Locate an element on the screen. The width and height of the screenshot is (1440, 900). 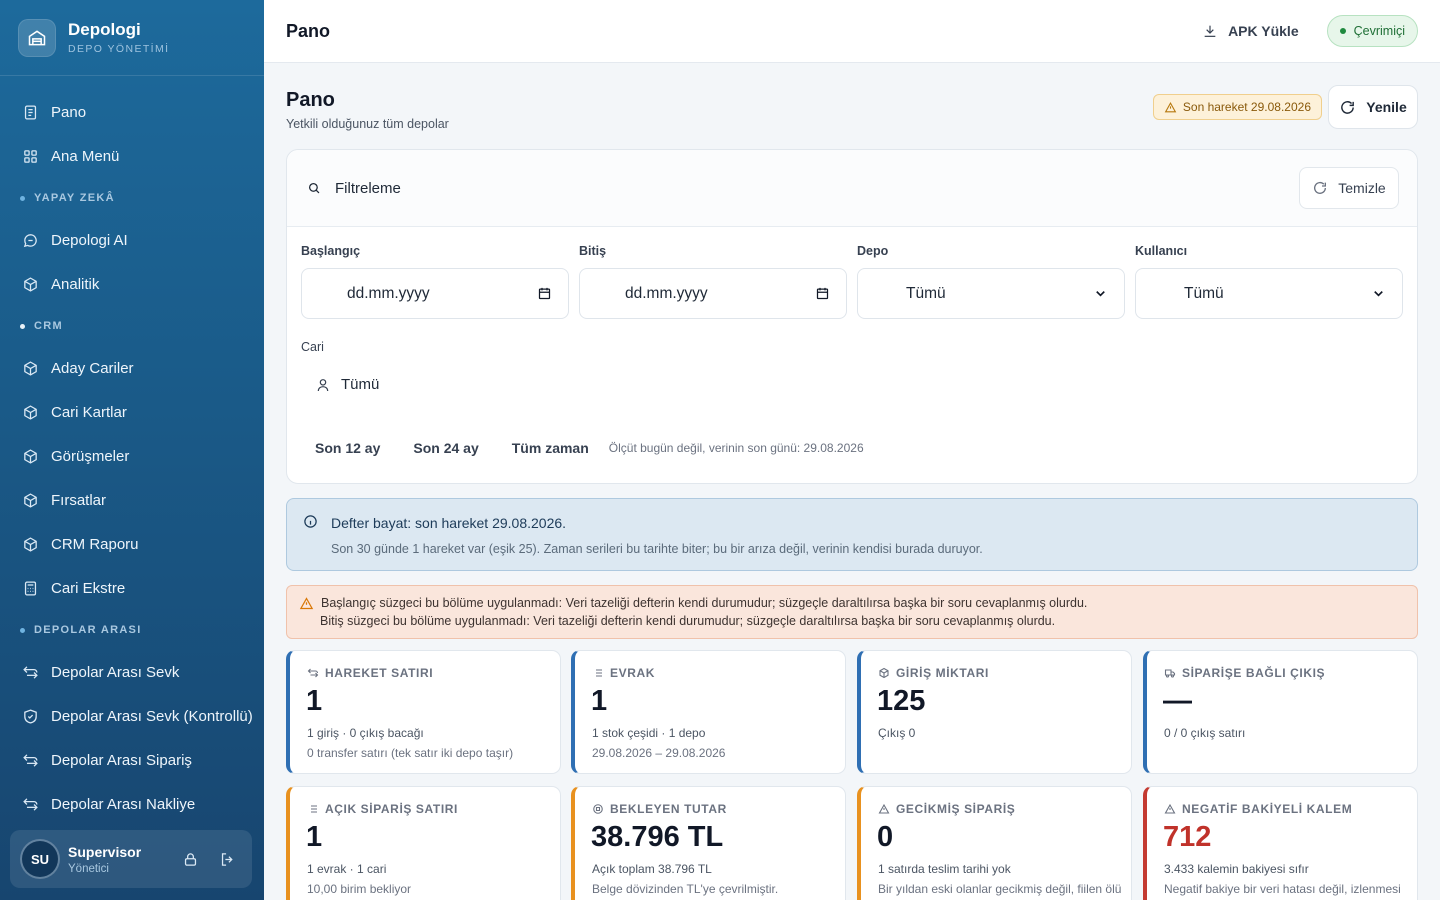
cari-picker: Tümü is located at coordinates (347, 384).